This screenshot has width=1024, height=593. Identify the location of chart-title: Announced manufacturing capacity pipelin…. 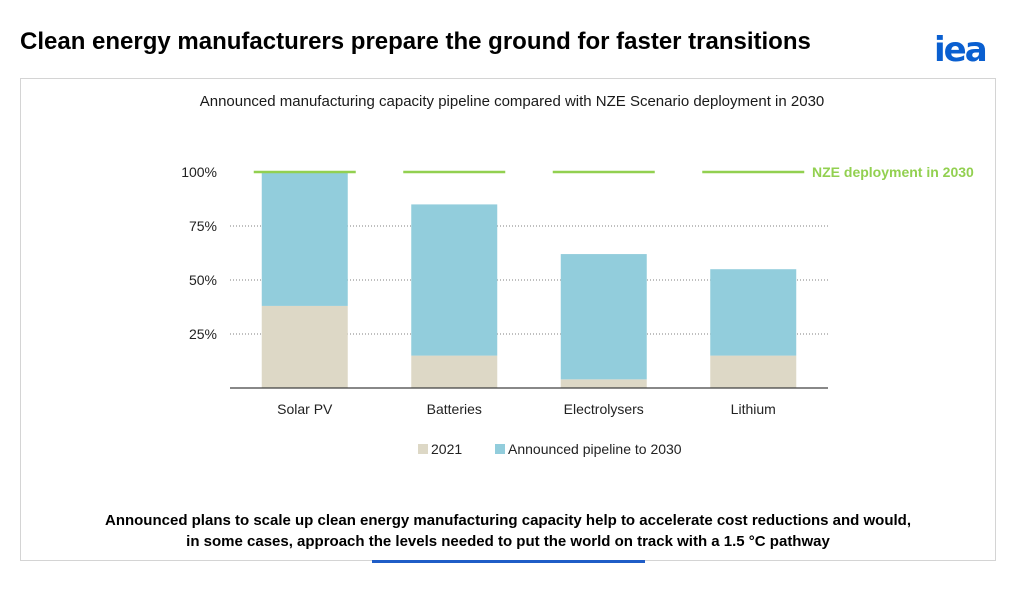
(512, 101).